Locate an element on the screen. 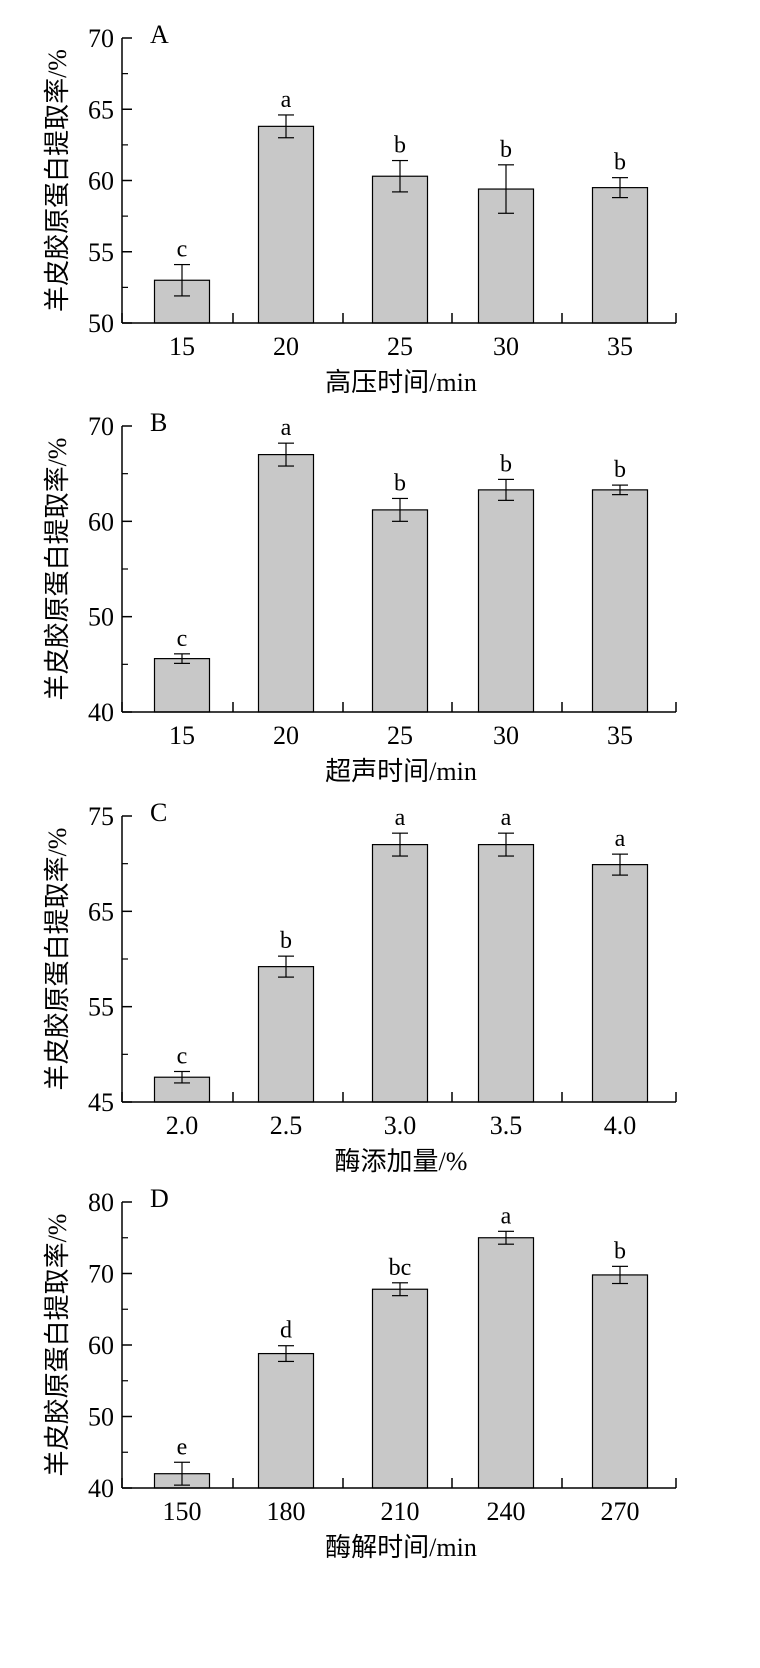 The image size is (760, 1668). panel-letter: C is located at coordinates (158, 812).